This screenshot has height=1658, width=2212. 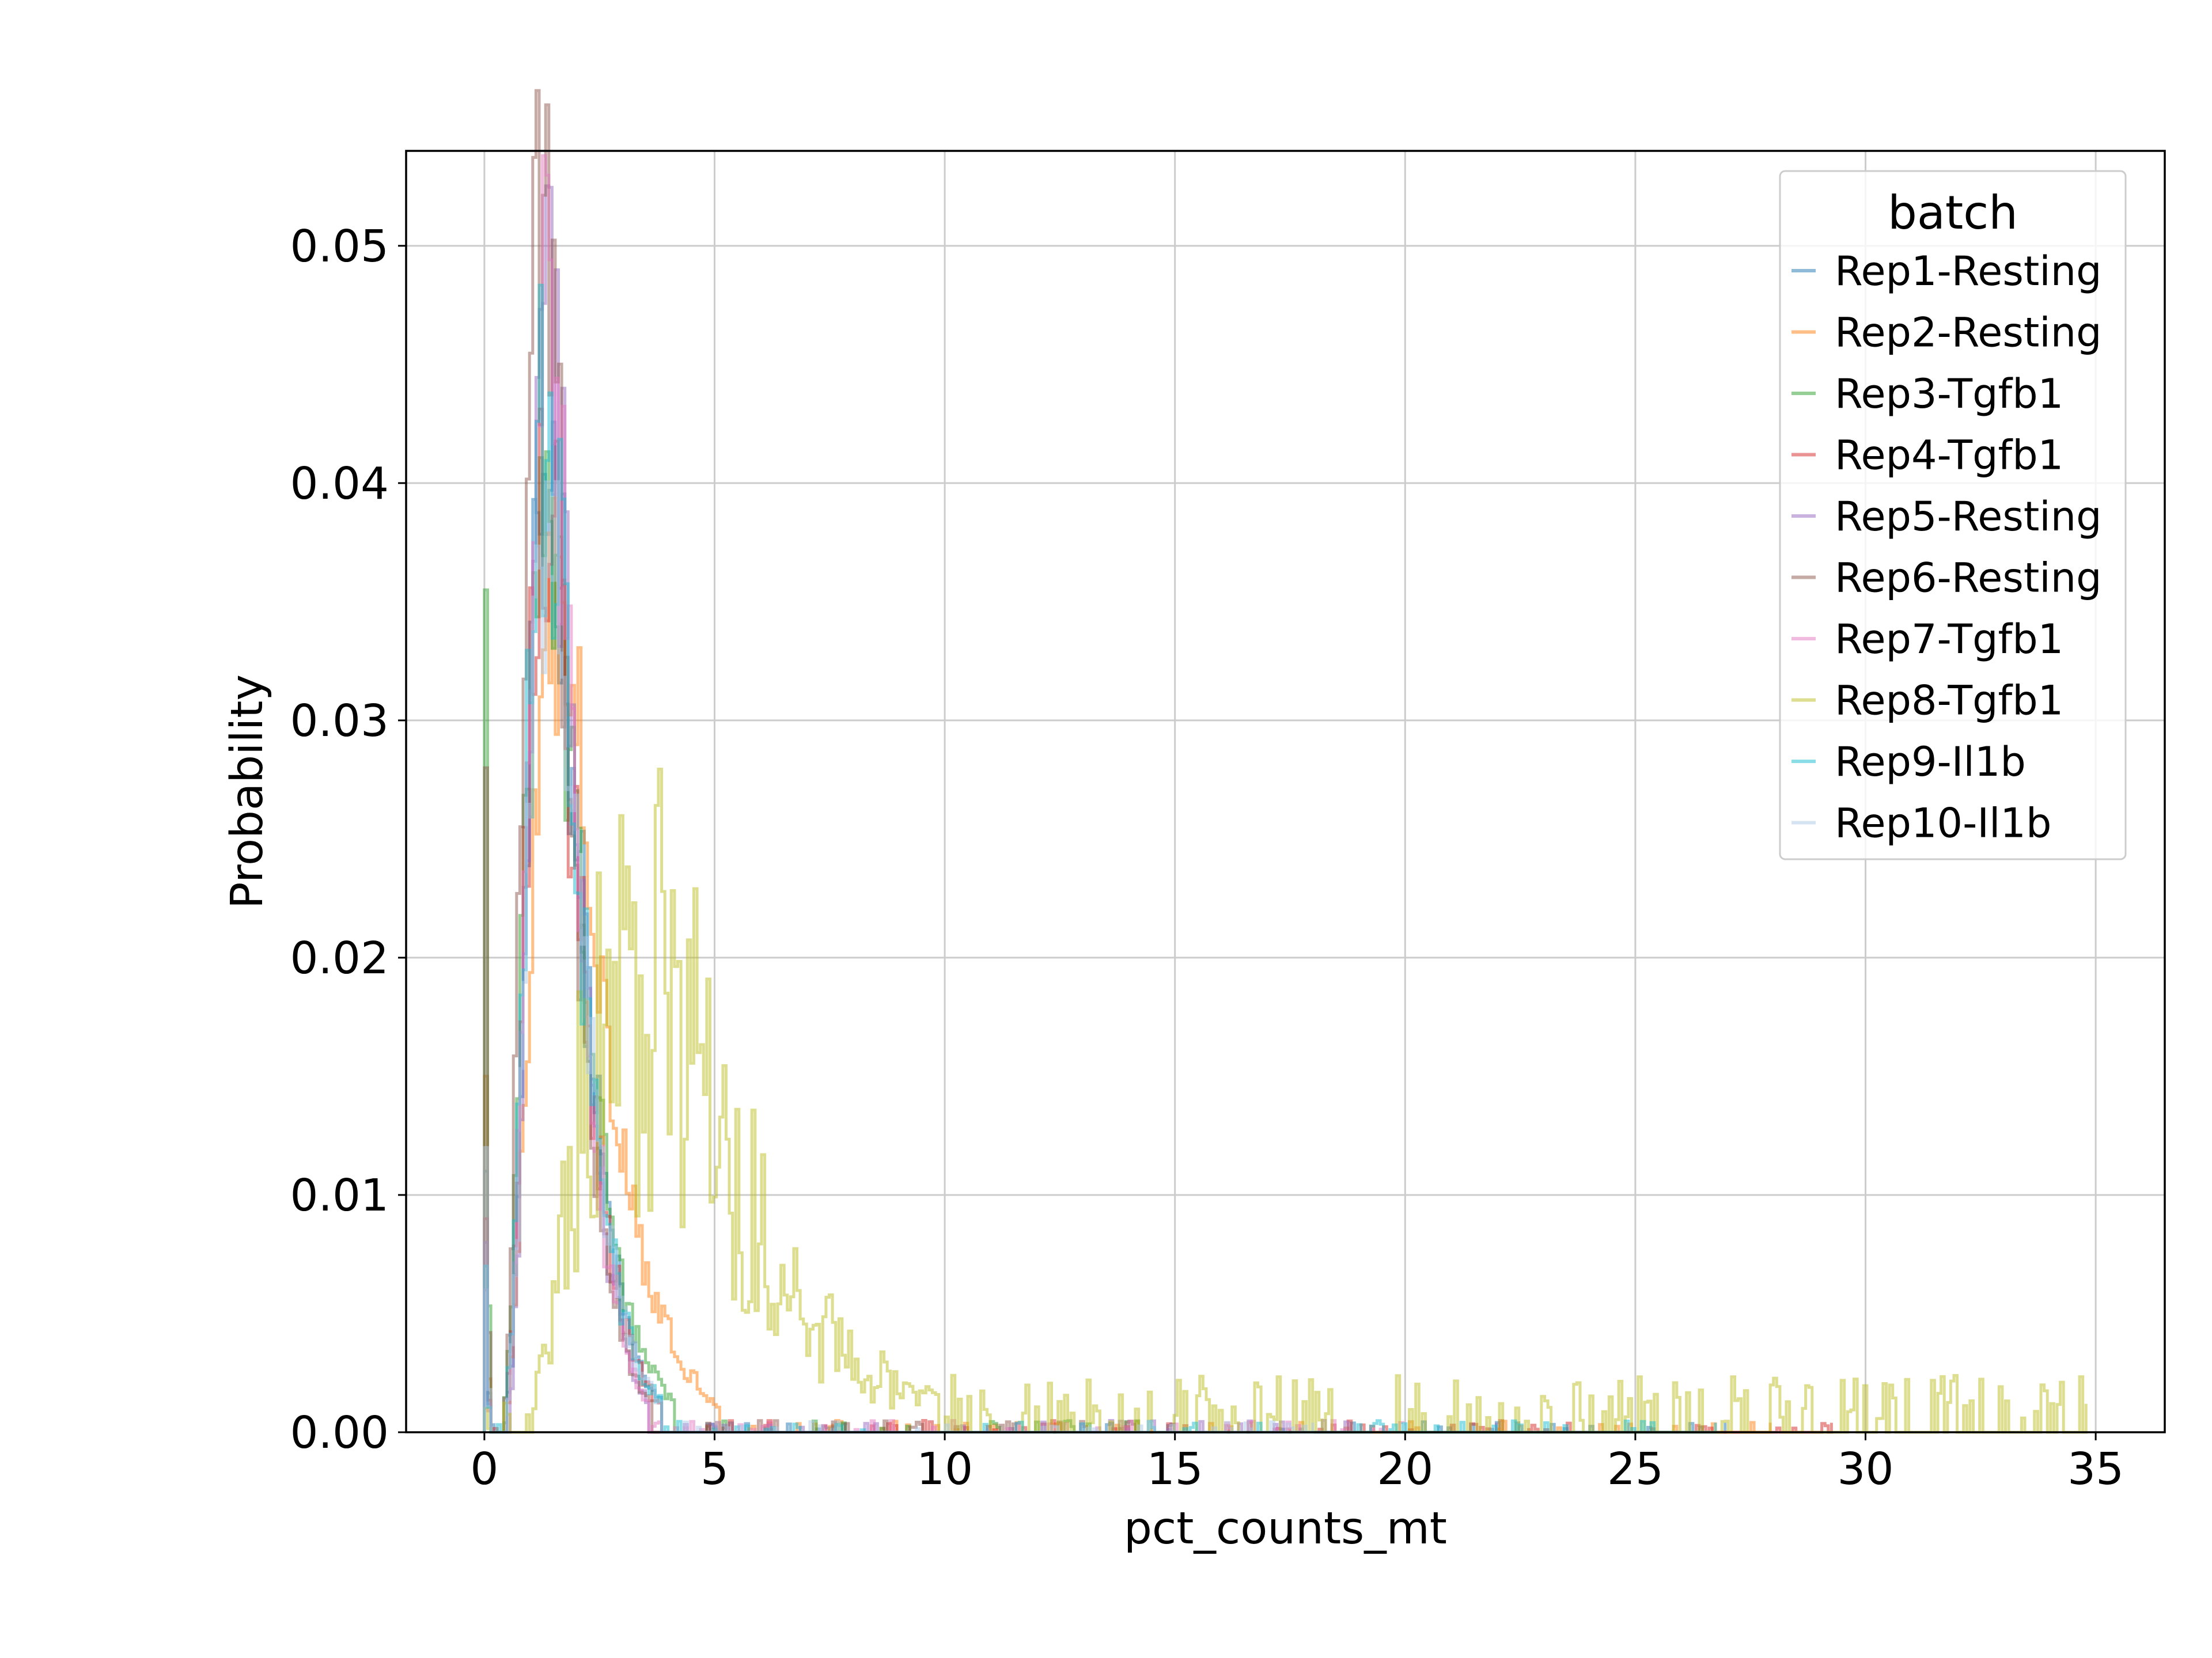 What do you see at coordinates (484, 1469) in the screenshot?
I see `x-tick-label: 0` at bounding box center [484, 1469].